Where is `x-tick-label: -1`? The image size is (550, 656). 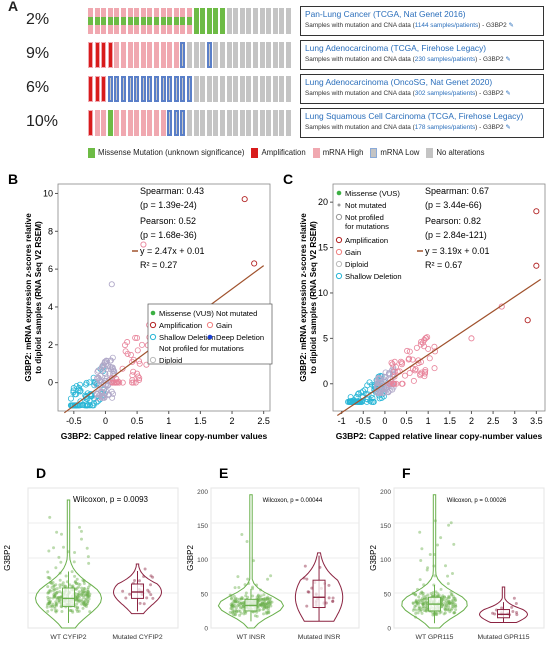 x-tick-label: -1 is located at coordinates (342, 421).